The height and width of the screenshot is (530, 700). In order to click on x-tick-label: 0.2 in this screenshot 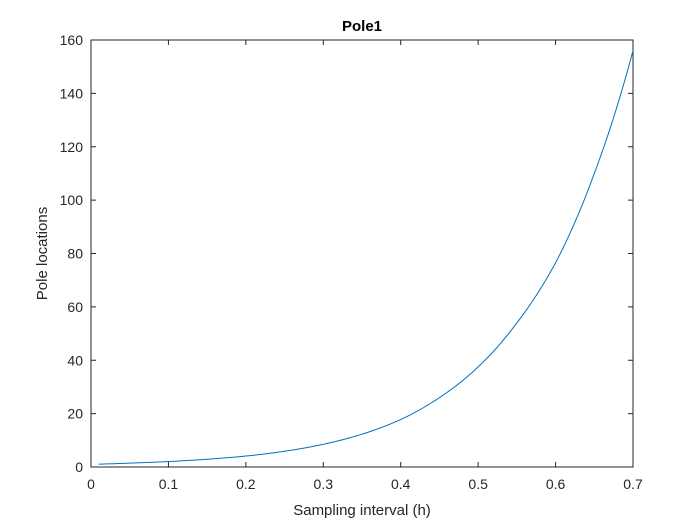, I will do `click(246, 484)`.